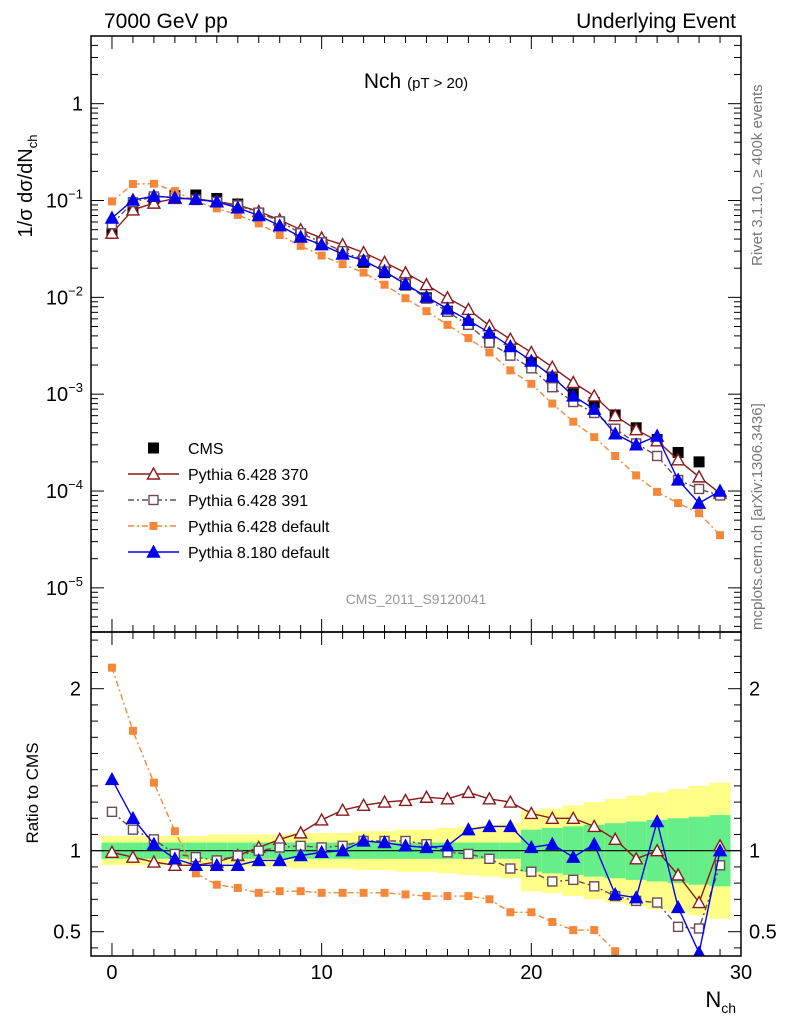 The width and height of the screenshot is (786, 1024). Describe the element at coordinates (67, 933) in the screenshot. I see `ratio-y-tick-label: 0.5` at that location.